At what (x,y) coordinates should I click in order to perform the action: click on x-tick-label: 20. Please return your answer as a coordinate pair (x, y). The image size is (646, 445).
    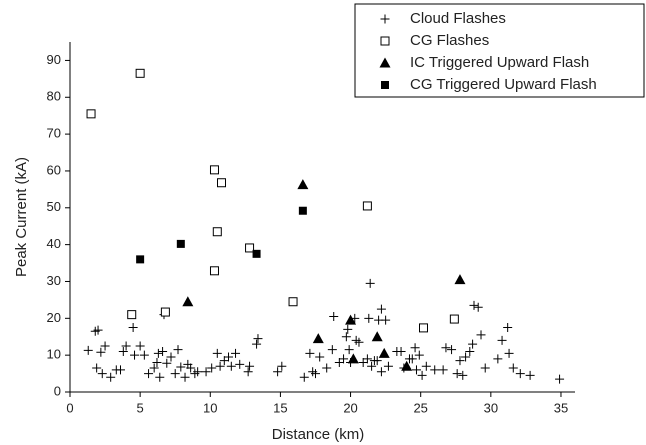
    Looking at the image, I should click on (350, 407).